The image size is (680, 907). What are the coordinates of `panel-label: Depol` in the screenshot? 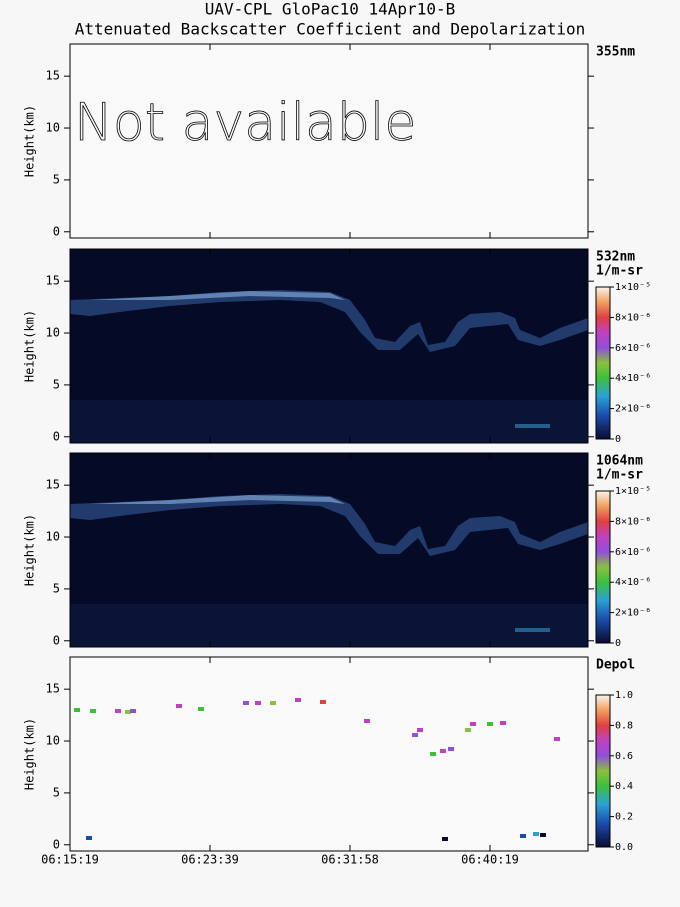 It's located at (615, 665).